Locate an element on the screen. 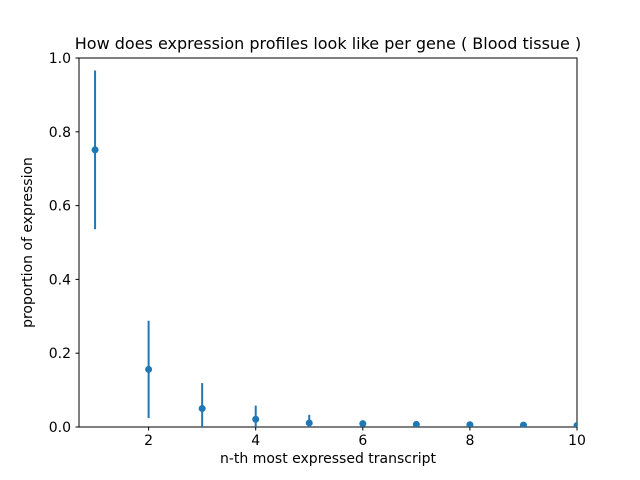  y-tick-label: 0.4 is located at coordinates (60, 280).